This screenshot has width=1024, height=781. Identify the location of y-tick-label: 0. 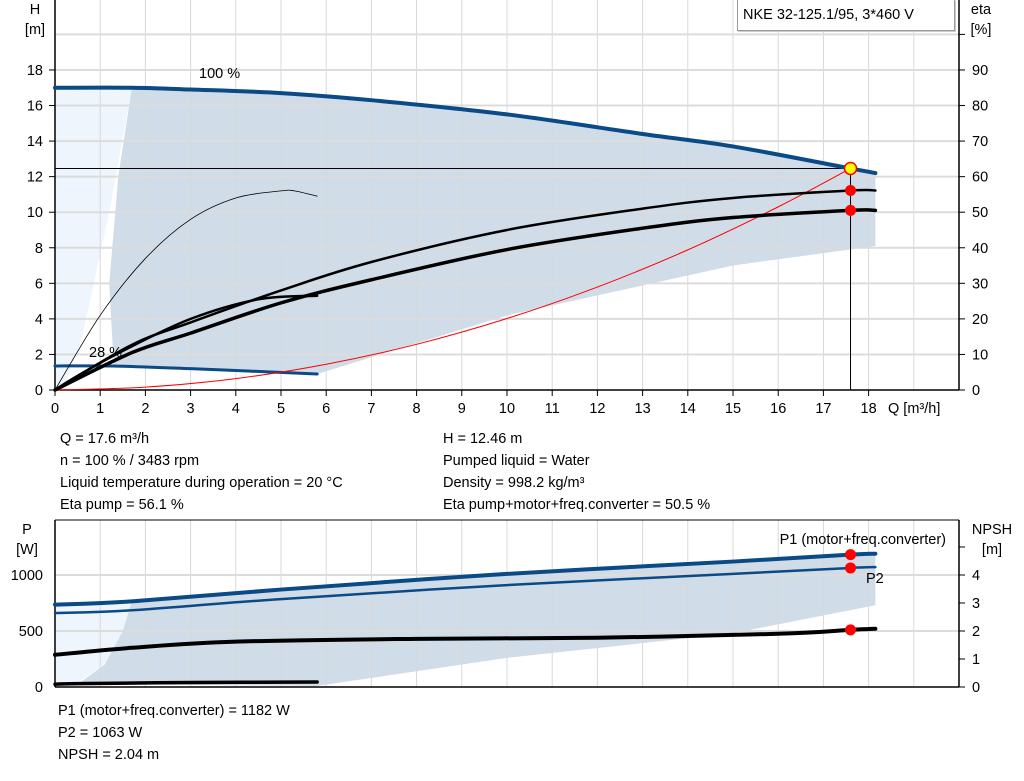
(39, 391).